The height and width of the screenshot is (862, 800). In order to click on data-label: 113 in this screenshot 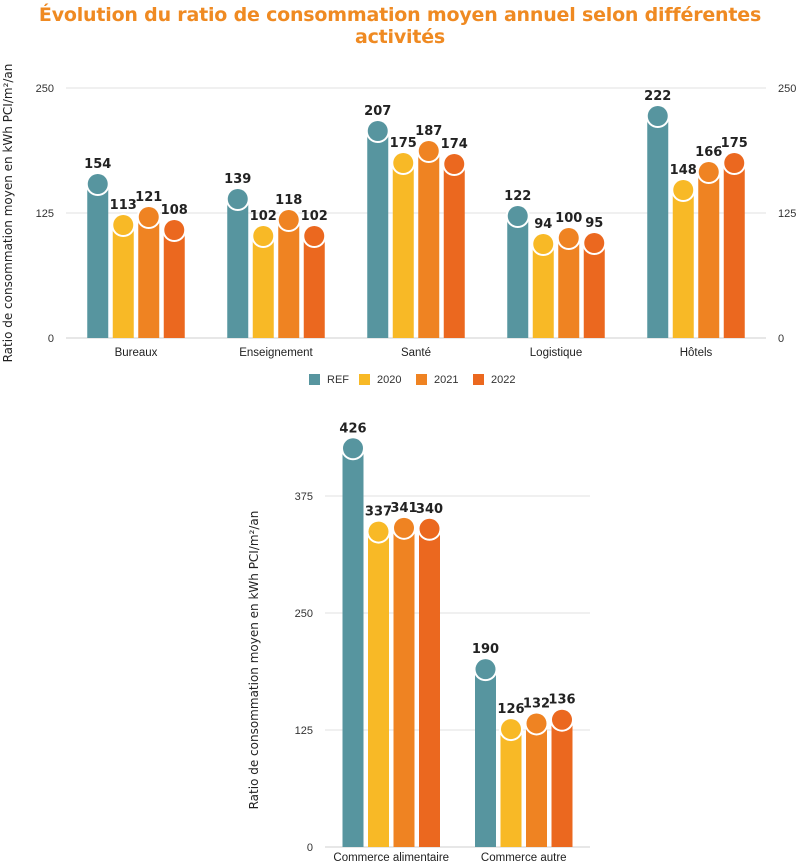, I will do `click(123, 205)`.